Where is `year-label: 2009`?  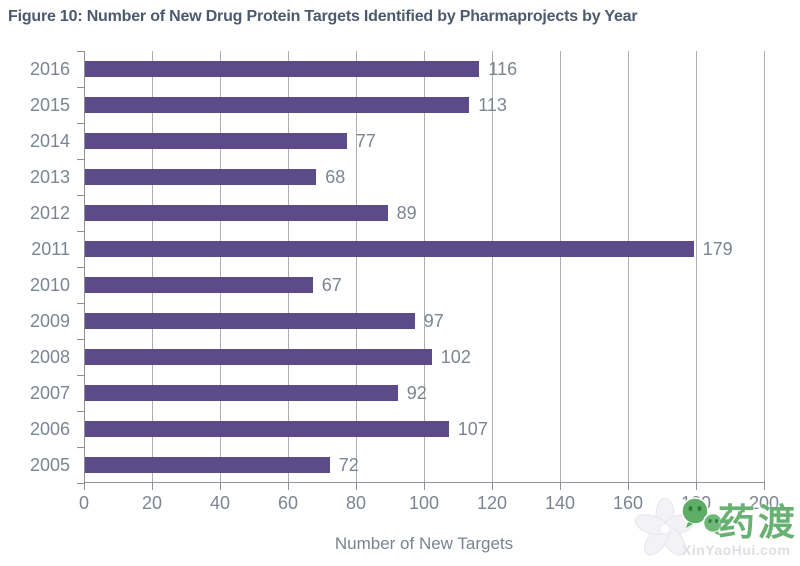 year-label: 2009 is located at coordinates (49, 321).